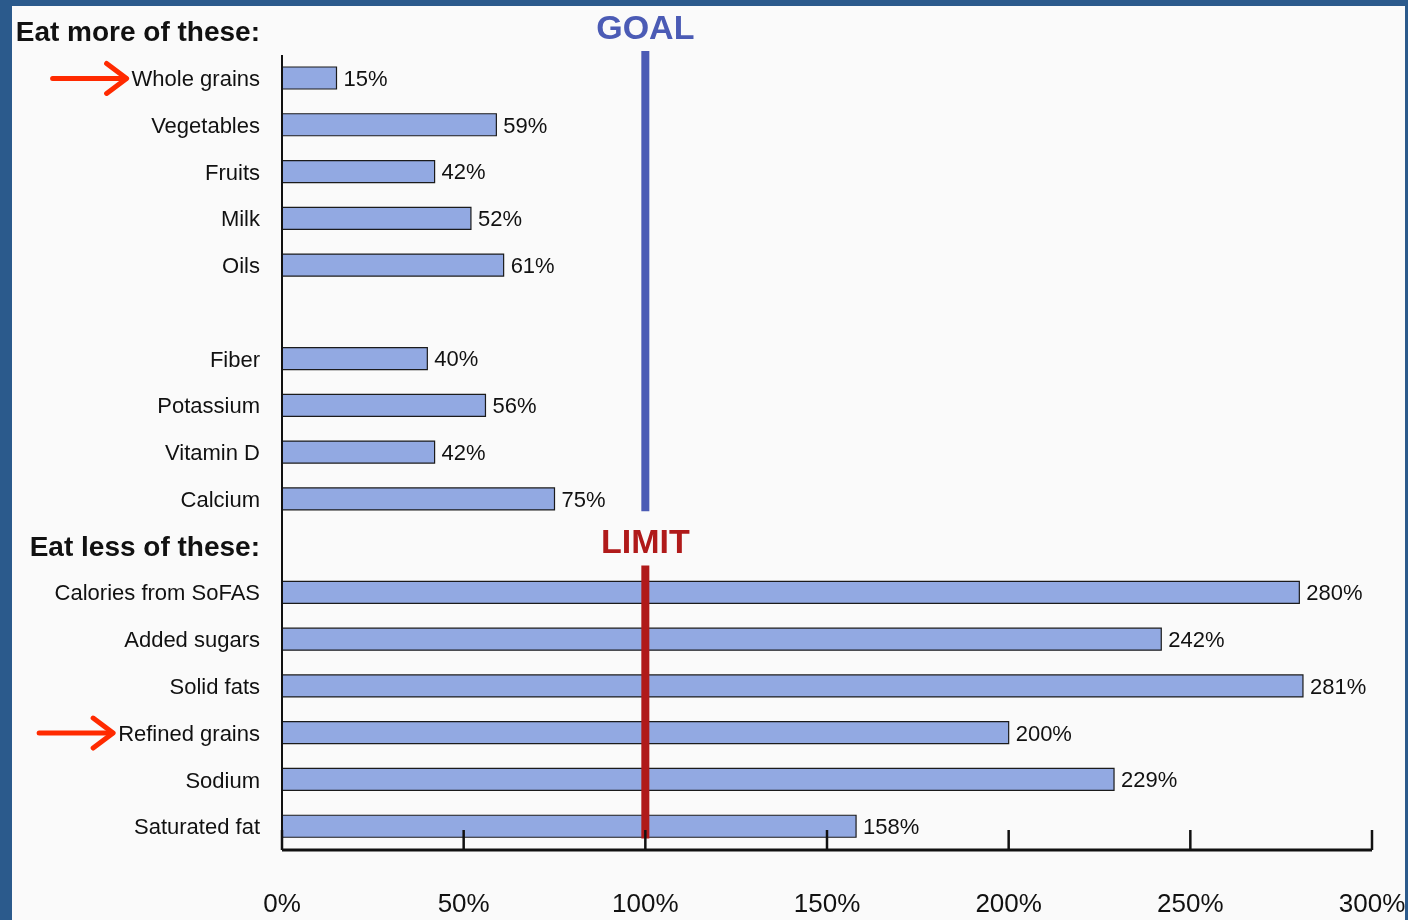 The width and height of the screenshot is (1408, 920). Describe the element at coordinates (192, 640) in the screenshot. I see `y-tick-label: Added sugars` at that location.